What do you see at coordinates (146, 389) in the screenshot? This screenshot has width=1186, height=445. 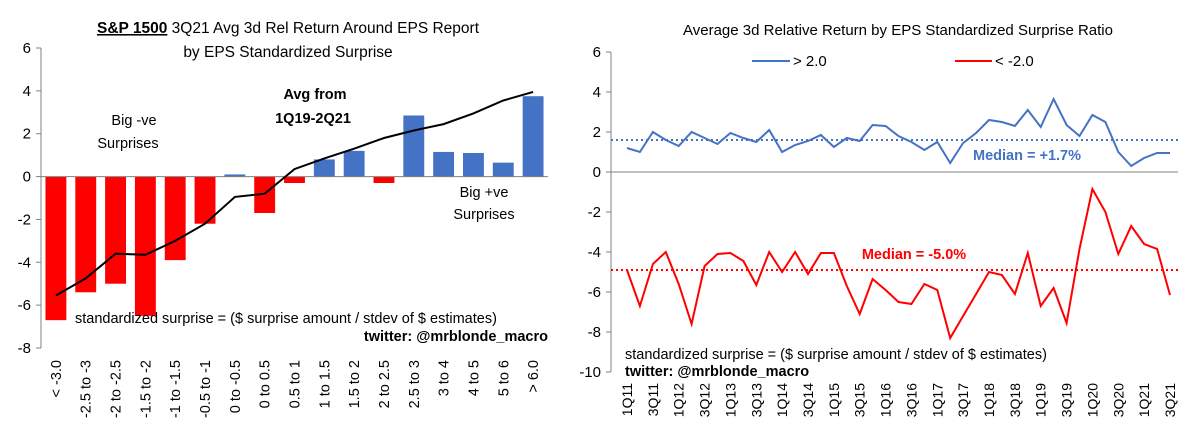 I see `left-x-label: -1.5 to -2` at bounding box center [146, 389].